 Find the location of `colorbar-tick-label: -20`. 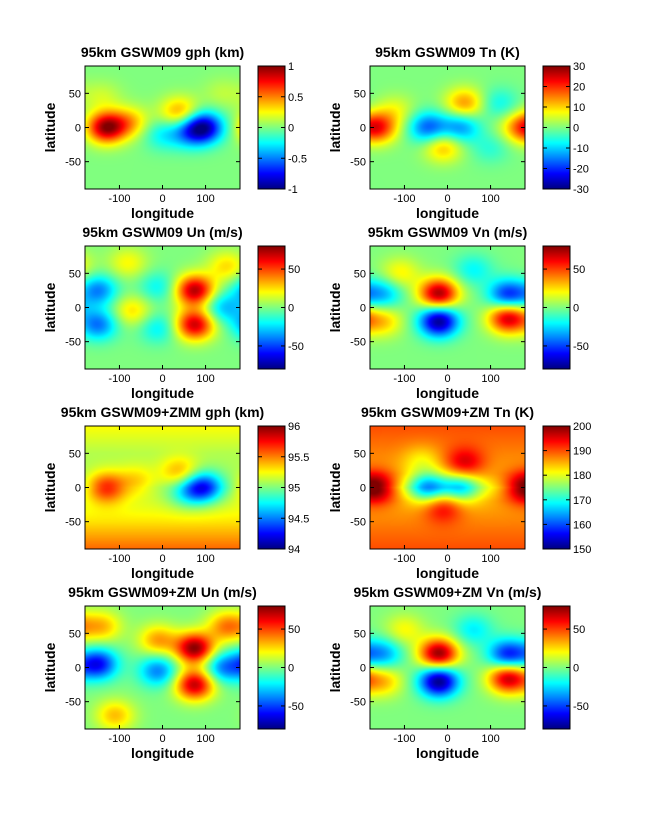

colorbar-tick-label: -20 is located at coordinates (581, 170).